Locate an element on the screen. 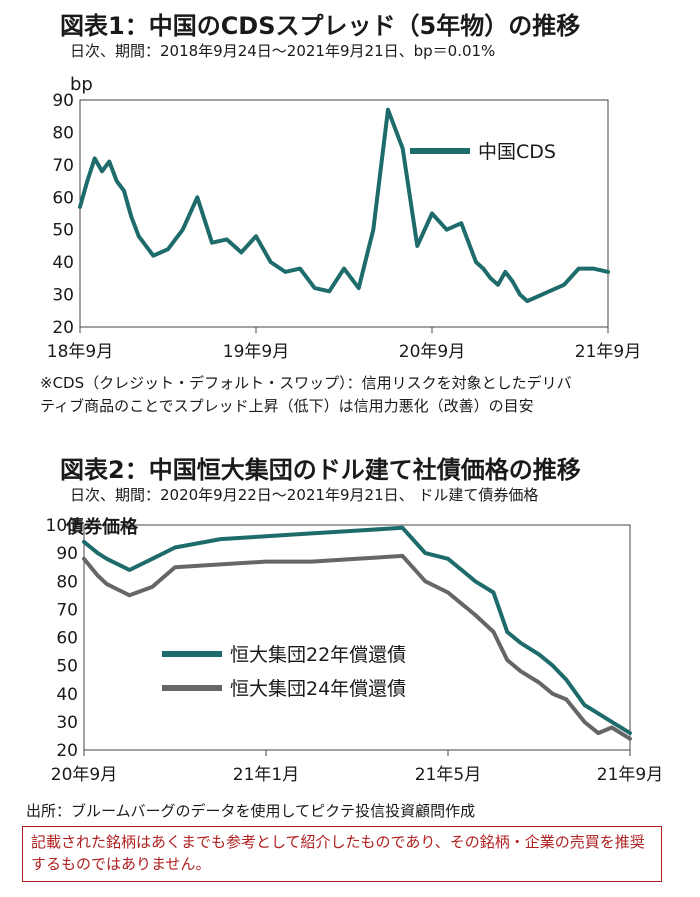  chart1-title: 図表1：中国のCDSスプレッド（5年物）の推移 is located at coordinates (320, 26).